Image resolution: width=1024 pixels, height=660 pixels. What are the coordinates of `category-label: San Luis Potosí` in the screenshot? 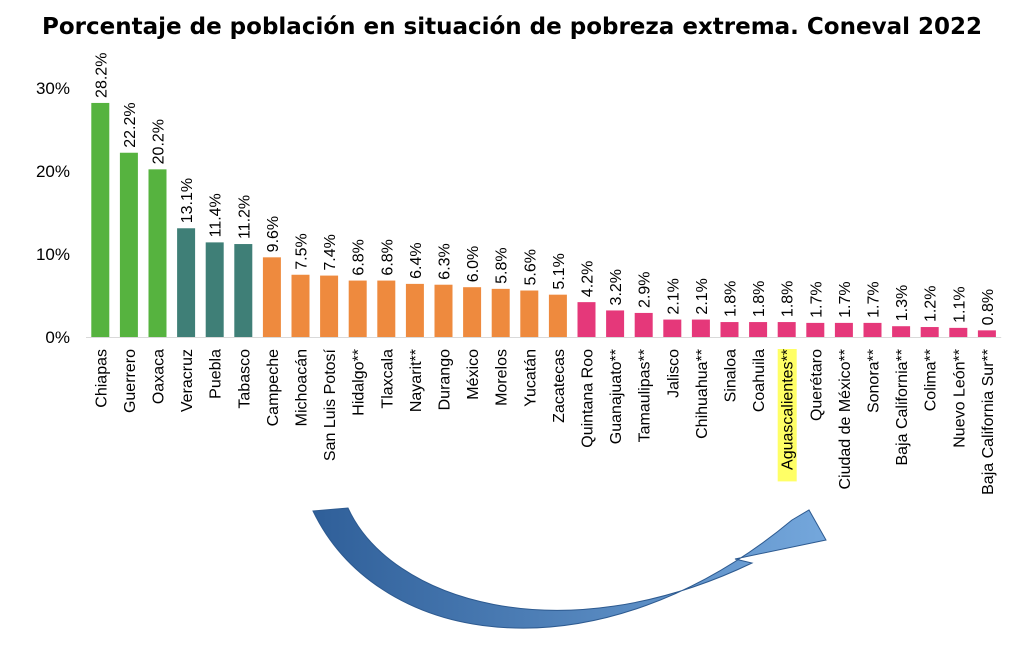 It's located at (330, 404).